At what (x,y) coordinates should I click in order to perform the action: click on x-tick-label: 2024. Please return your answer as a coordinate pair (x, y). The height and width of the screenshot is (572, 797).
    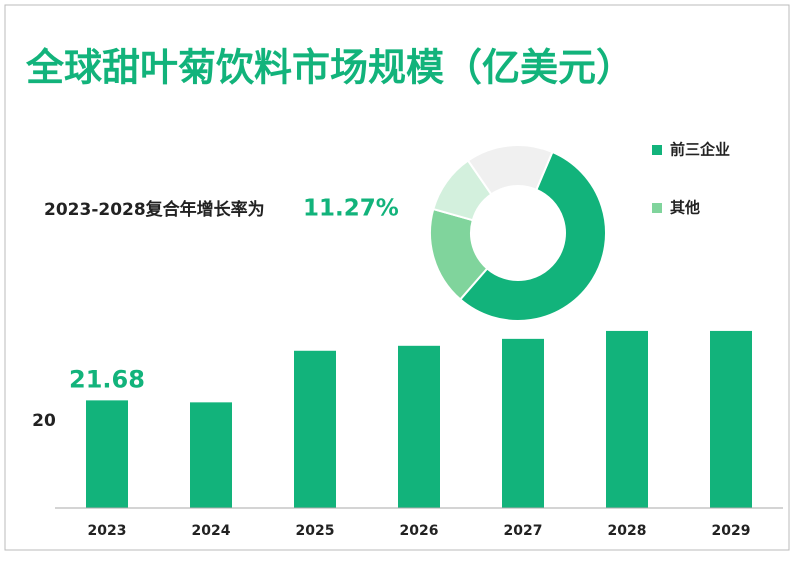
    Looking at the image, I should click on (211, 531).